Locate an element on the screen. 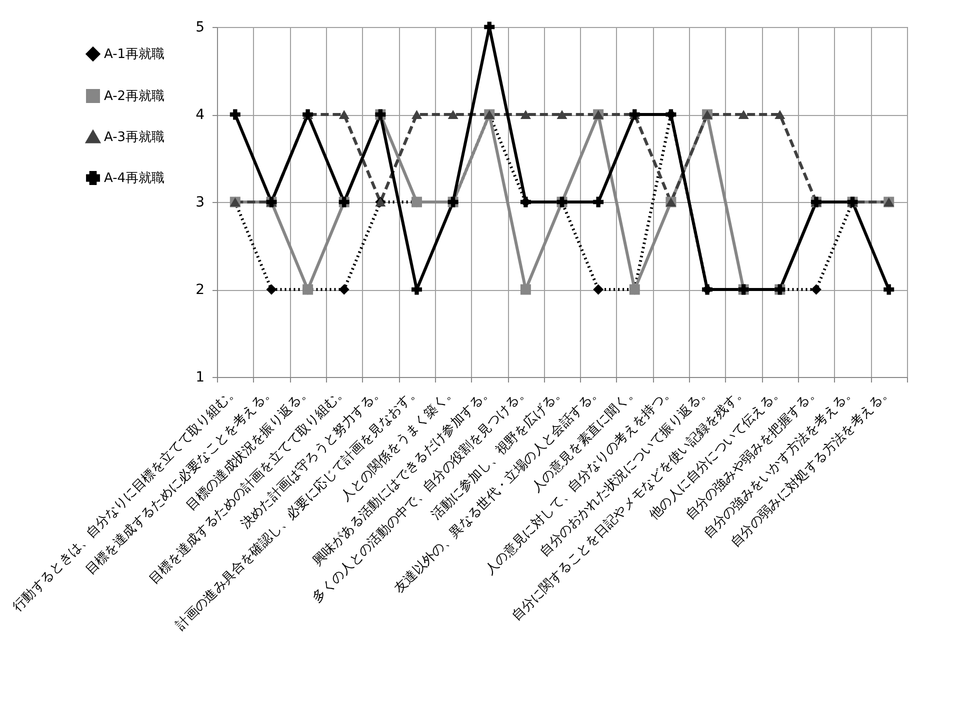 The width and height of the screenshot is (963, 722). y-tick-label: 1 is located at coordinates (200, 378).